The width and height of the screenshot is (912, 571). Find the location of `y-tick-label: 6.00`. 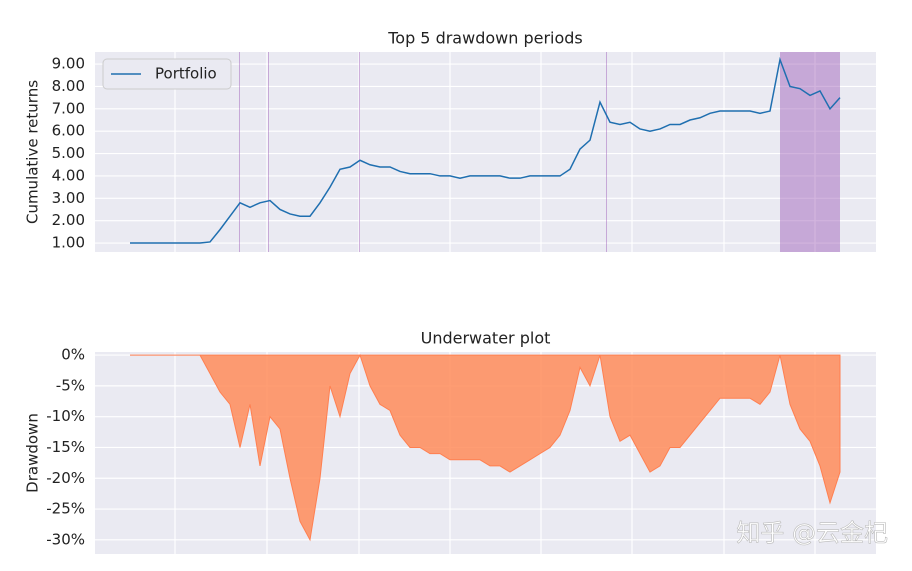

y-tick-label: 6.00 is located at coordinates (68, 131).